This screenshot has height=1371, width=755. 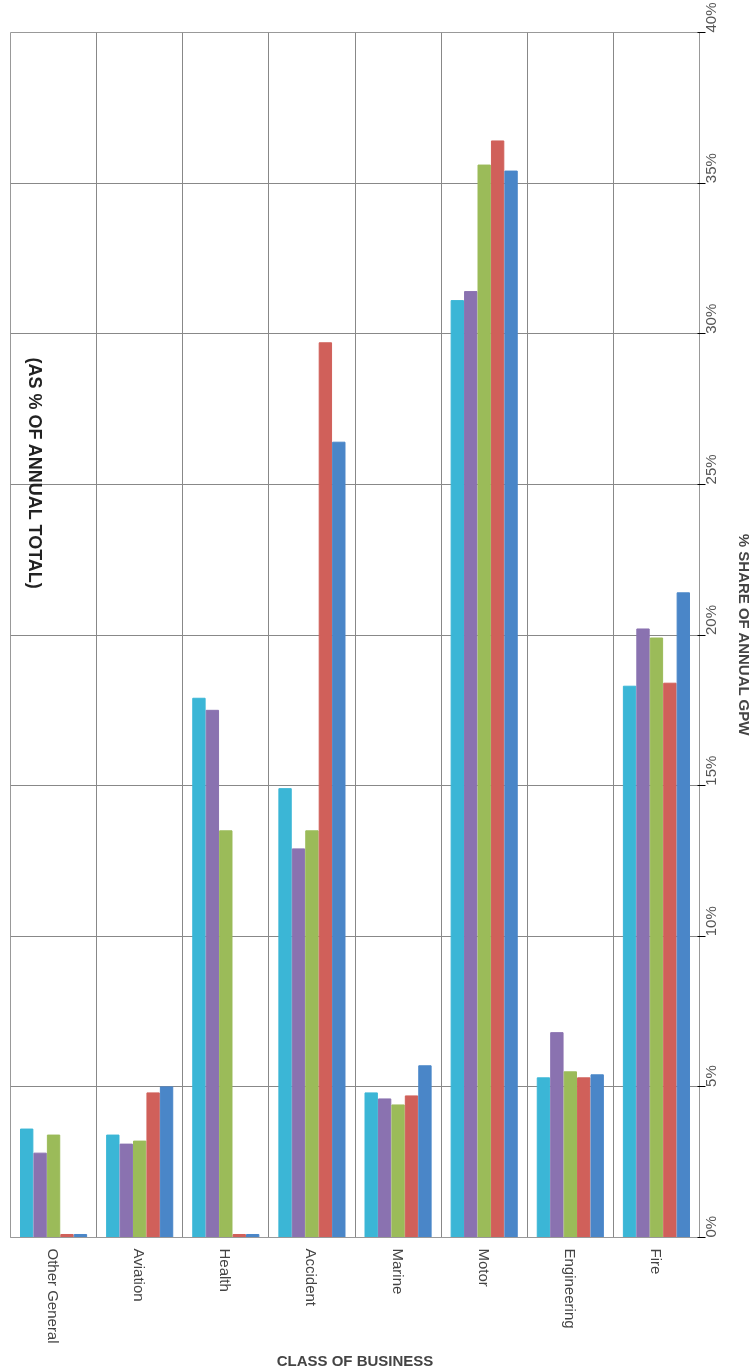 What do you see at coordinates (710, 318) in the screenshot?
I see `y-tick-label: 30%` at bounding box center [710, 318].